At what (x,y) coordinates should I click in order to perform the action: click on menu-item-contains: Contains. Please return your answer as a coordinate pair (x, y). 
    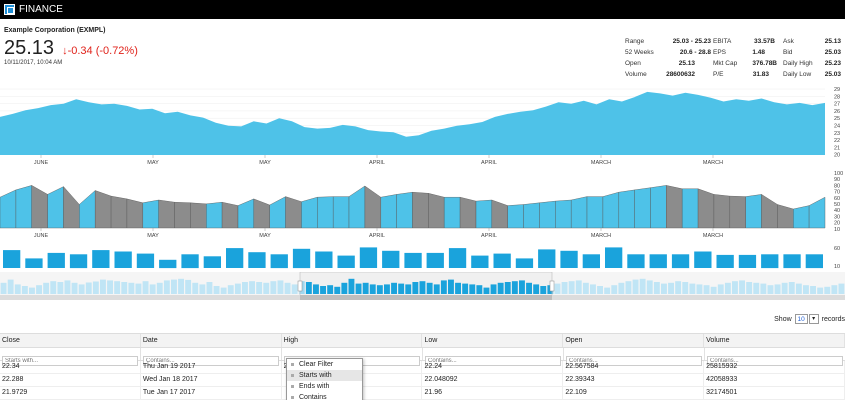
    Looking at the image, I should click on (324, 396).